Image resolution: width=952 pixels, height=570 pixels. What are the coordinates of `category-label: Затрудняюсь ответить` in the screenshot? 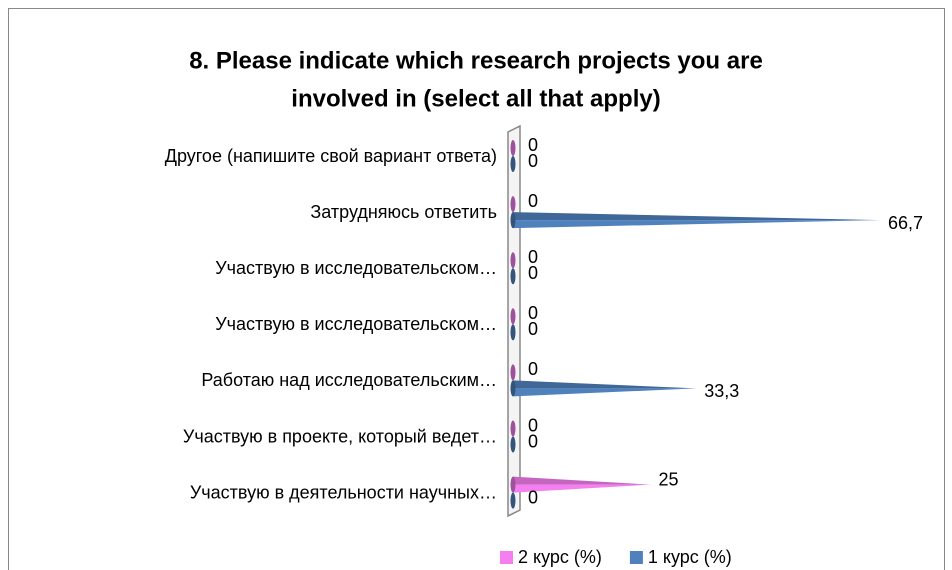 It's located at (403, 212).